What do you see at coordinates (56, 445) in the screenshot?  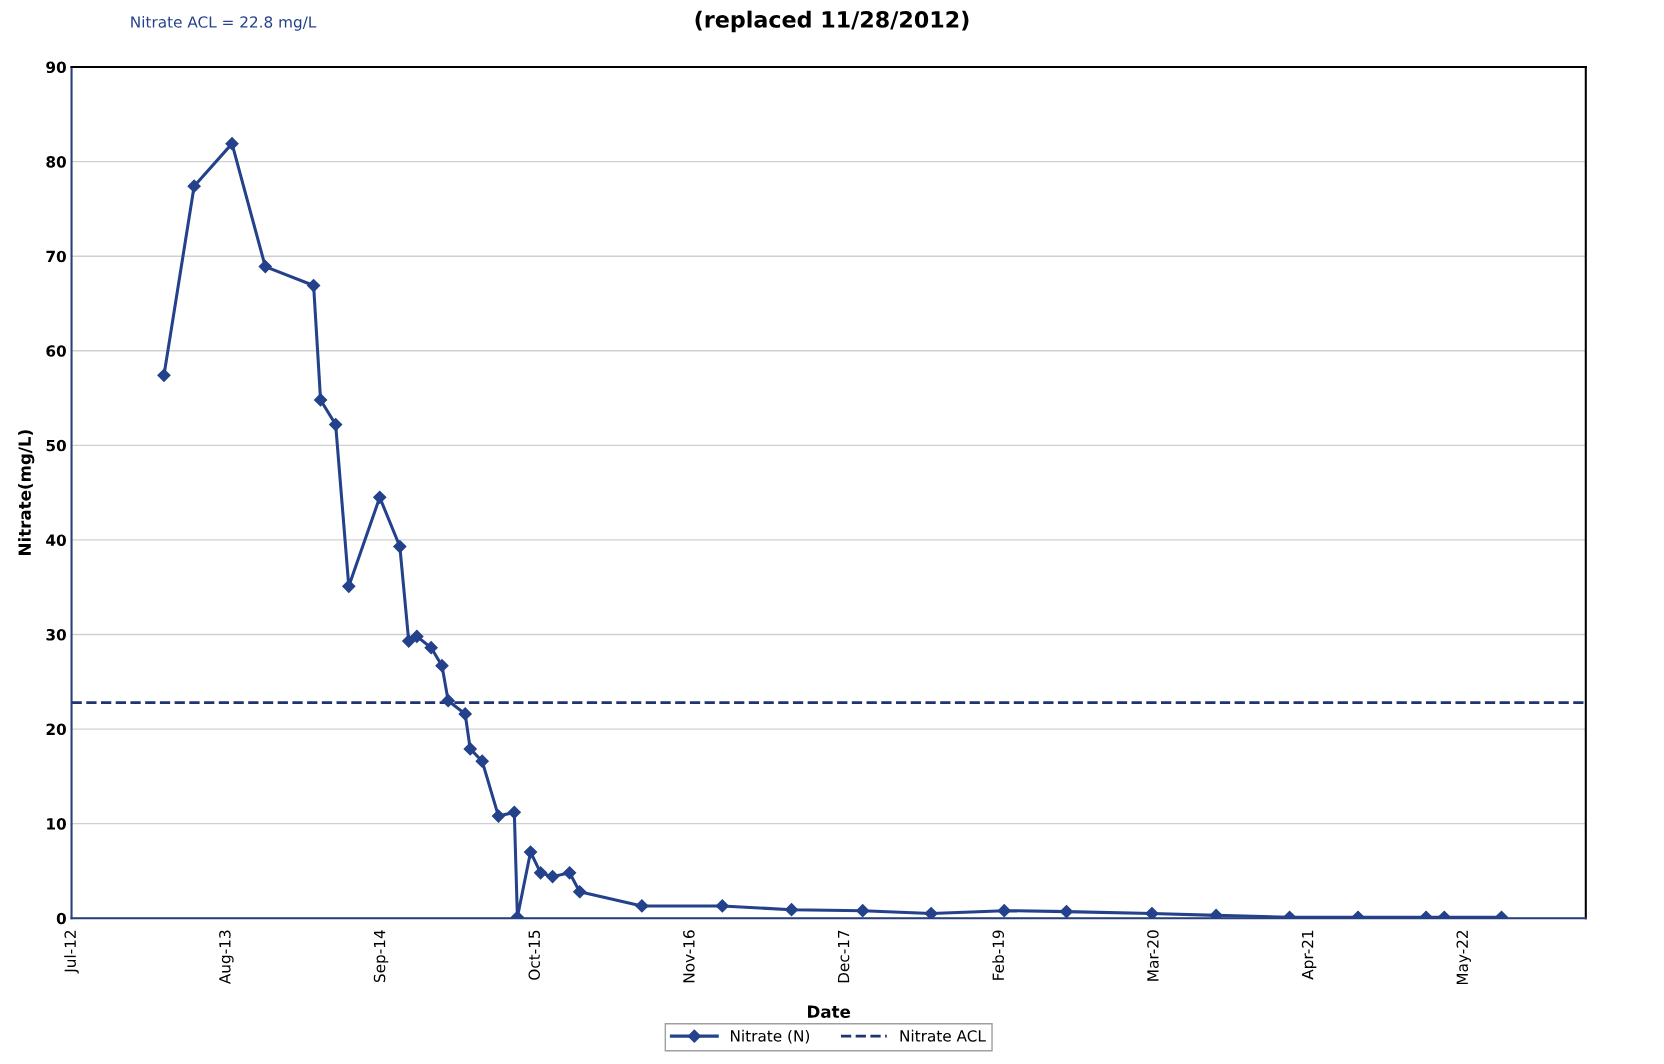 I see `y-tick-label: 50` at bounding box center [56, 445].